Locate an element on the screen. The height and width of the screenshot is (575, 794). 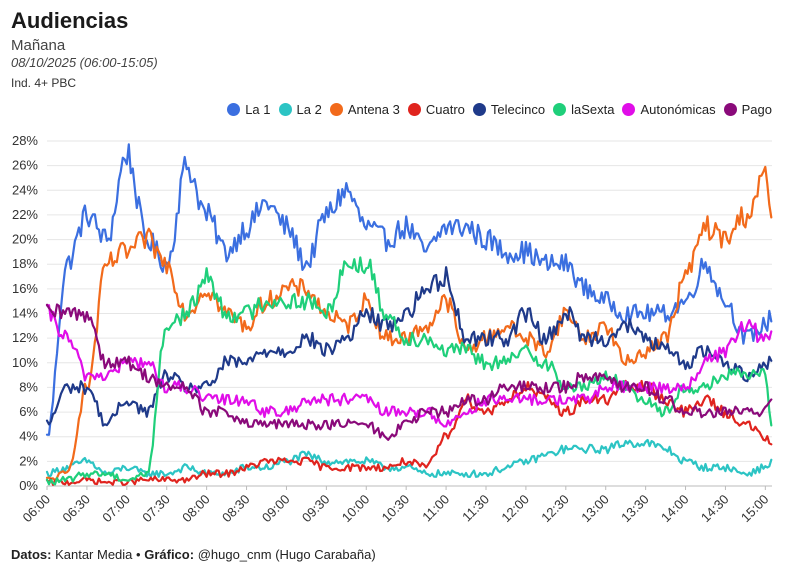
y-tick-label: 12% is located at coordinates (25, 337).